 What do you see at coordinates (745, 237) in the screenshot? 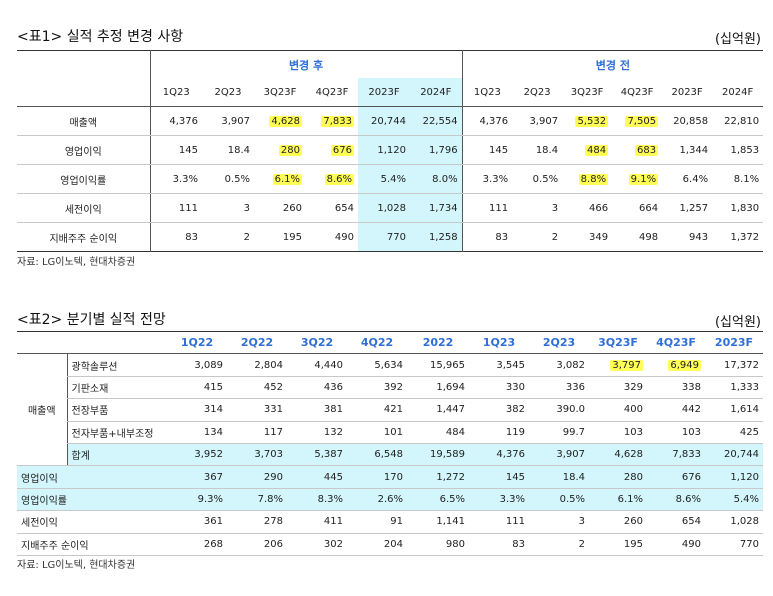
I see `value-cell: 1,372` at bounding box center [745, 237].